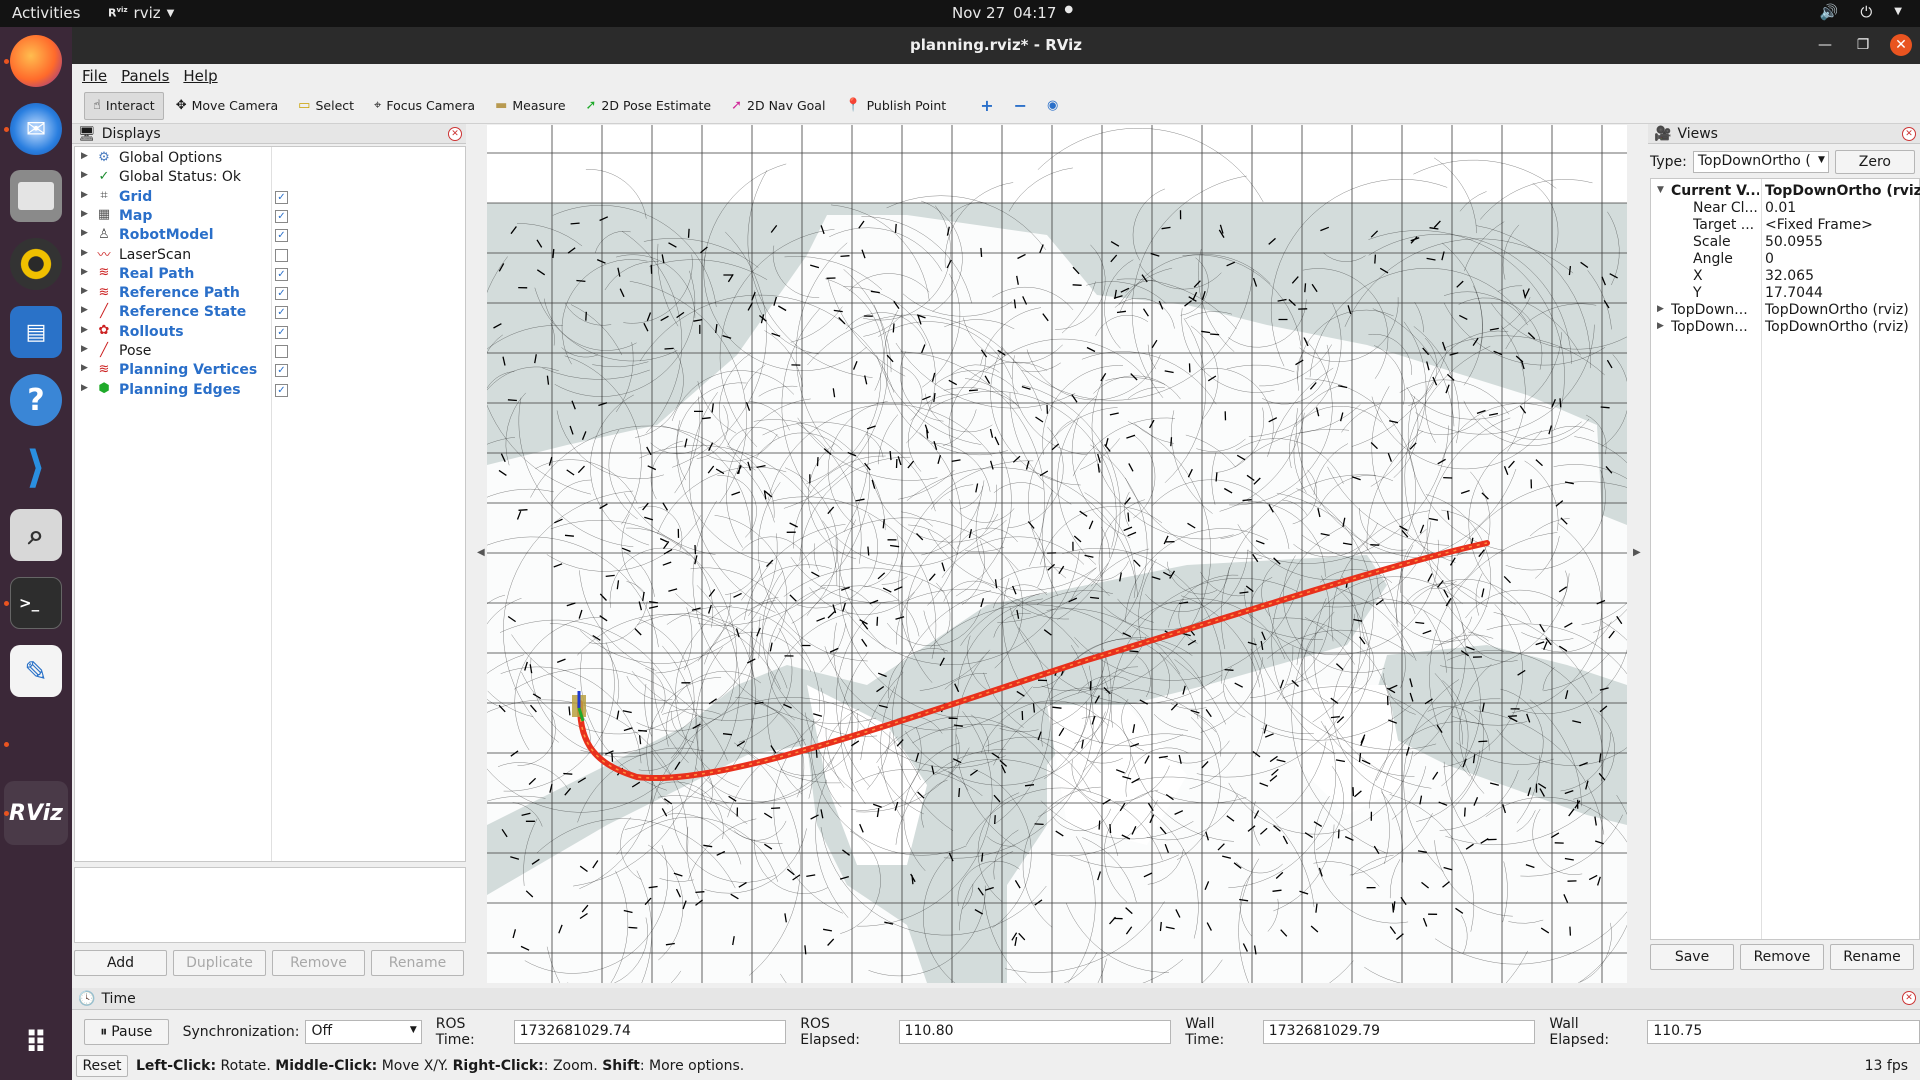 The width and height of the screenshot is (1920, 1080). What do you see at coordinates (1012, 13) in the screenshot?
I see `clock: Nov 27 04:17 ●` at bounding box center [1012, 13].